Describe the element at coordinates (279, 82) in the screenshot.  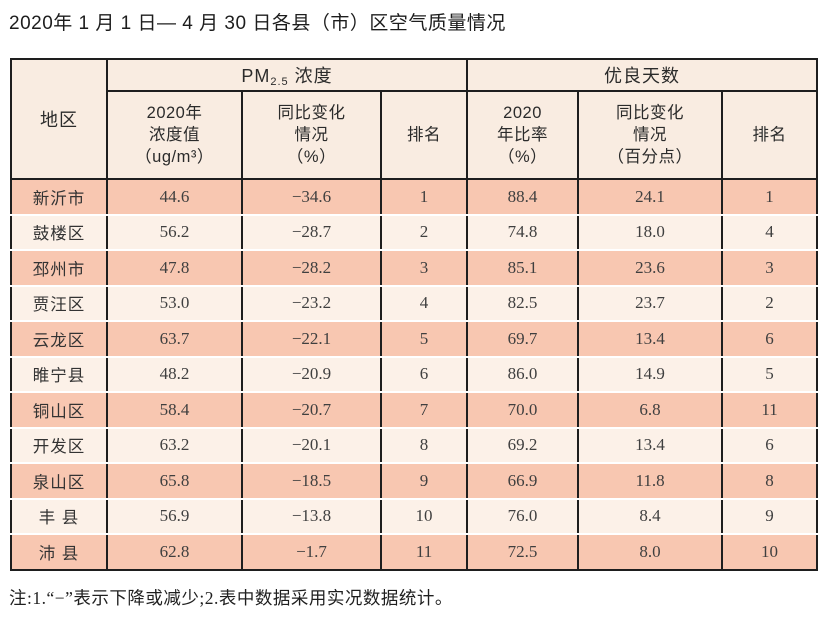
I see `pm25-label-subscript: 2.5` at that location.